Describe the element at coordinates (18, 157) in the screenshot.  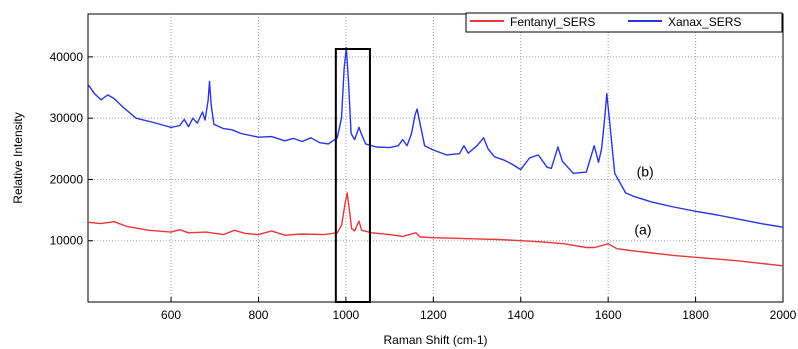
I see `y-axis-label: Relative Intensity` at that location.